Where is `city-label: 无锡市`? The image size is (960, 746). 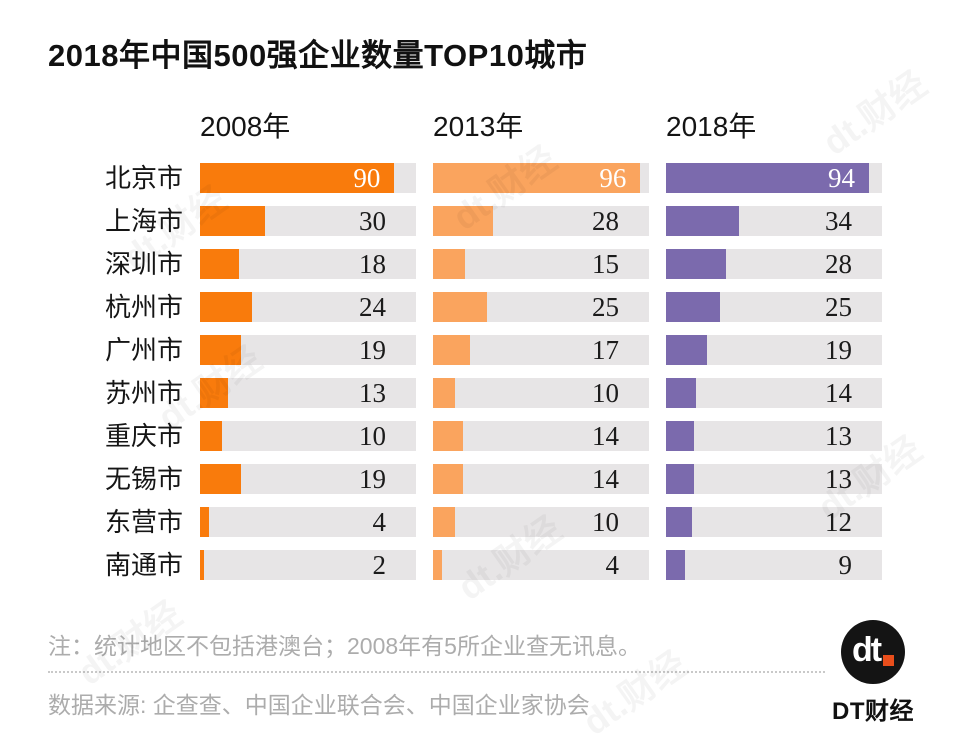 city-label: 无锡市 is located at coordinates (143, 479).